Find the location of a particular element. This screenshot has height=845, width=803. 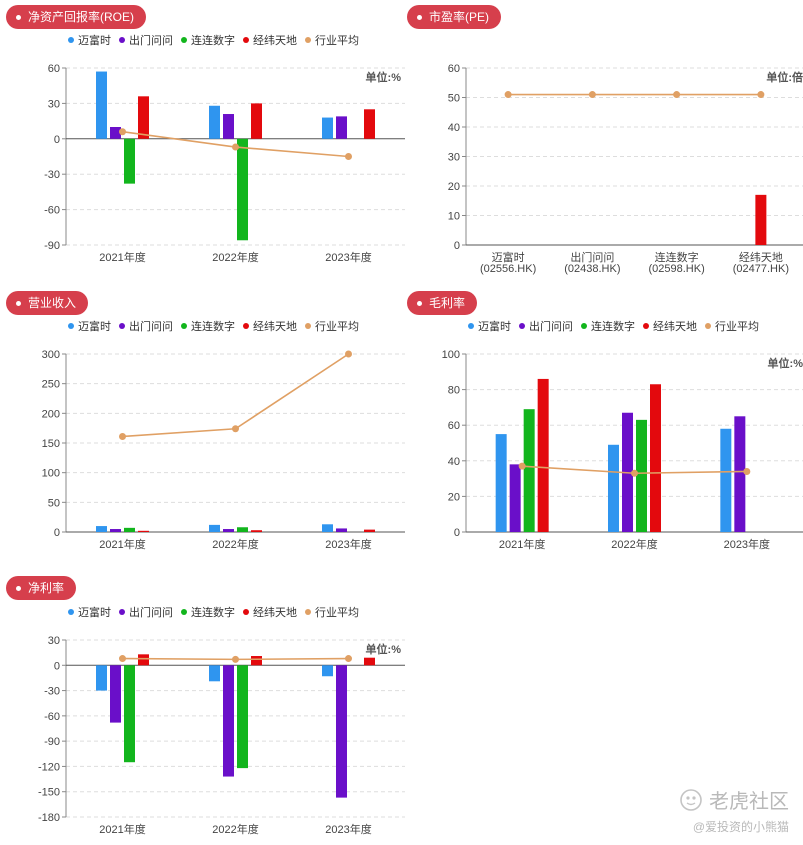

y-tick-label: 50 is located at coordinates (454, 99).